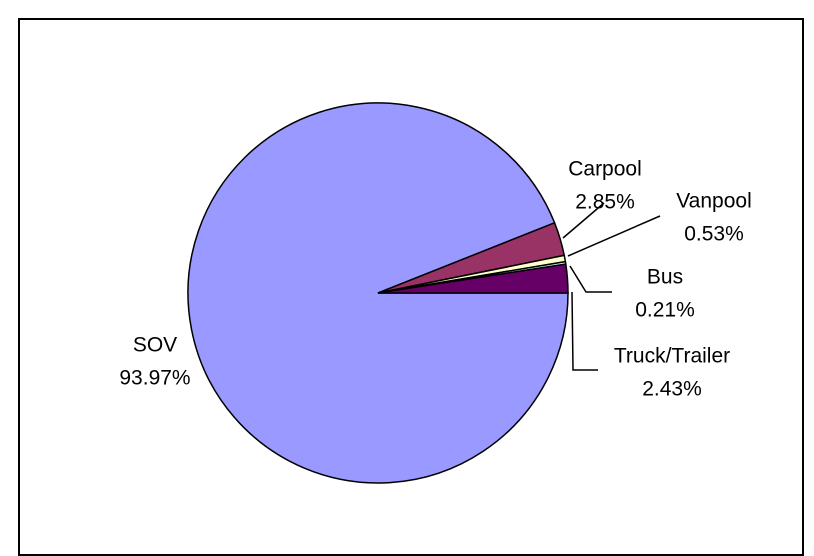  Describe the element at coordinates (605, 169) in the screenshot. I see `slice-label: Carpool` at that location.